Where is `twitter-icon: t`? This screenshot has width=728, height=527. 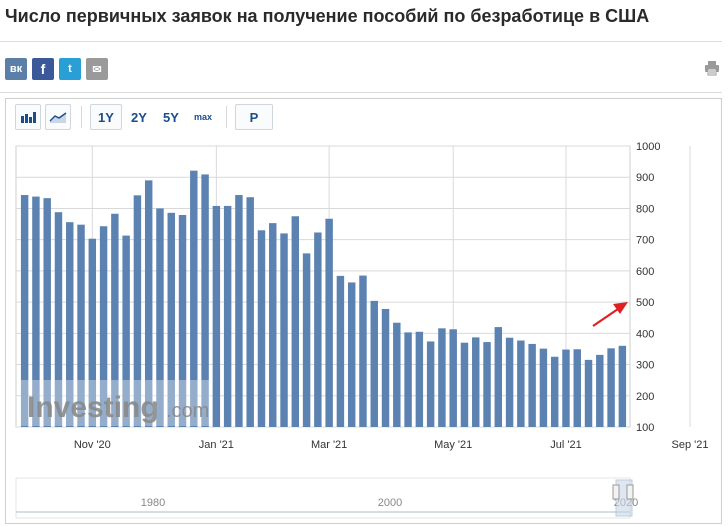 twitter-icon: t is located at coordinates (70, 69).